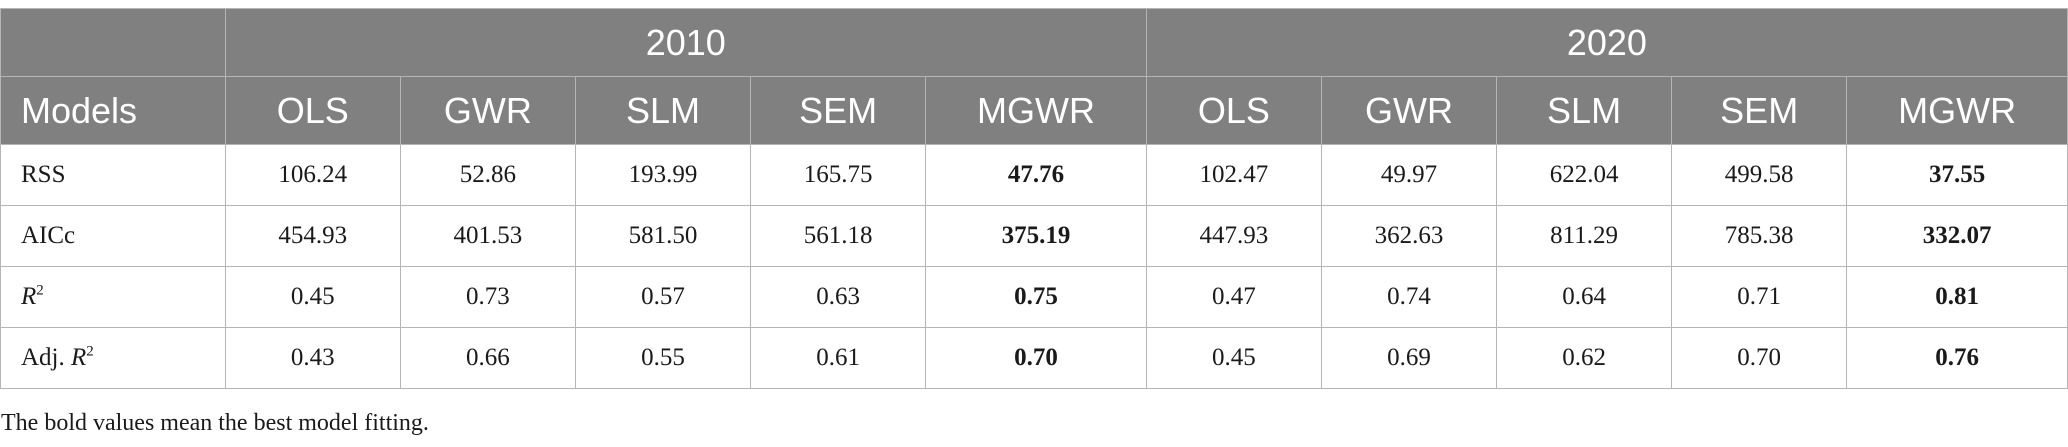 This screenshot has width=2068, height=447. What do you see at coordinates (487, 175) in the screenshot?
I see `table-cell: 52.86` at bounding box center [487, 175].